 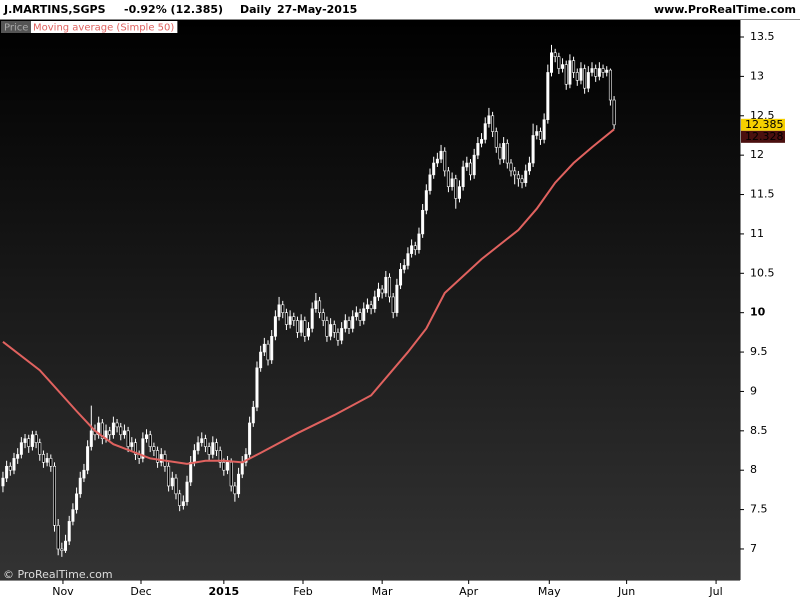 I want to click on x-tick-label: Dec, so click(x=140, y=591).